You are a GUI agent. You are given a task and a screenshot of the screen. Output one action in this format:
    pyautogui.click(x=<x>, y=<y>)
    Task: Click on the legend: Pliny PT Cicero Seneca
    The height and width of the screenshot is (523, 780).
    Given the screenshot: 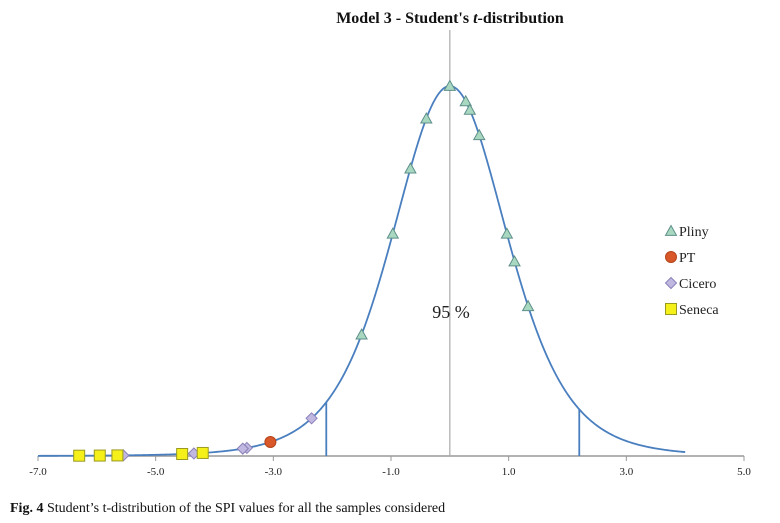 What is the action you would take?
    pyautogui.click(x=691, y=271)
    